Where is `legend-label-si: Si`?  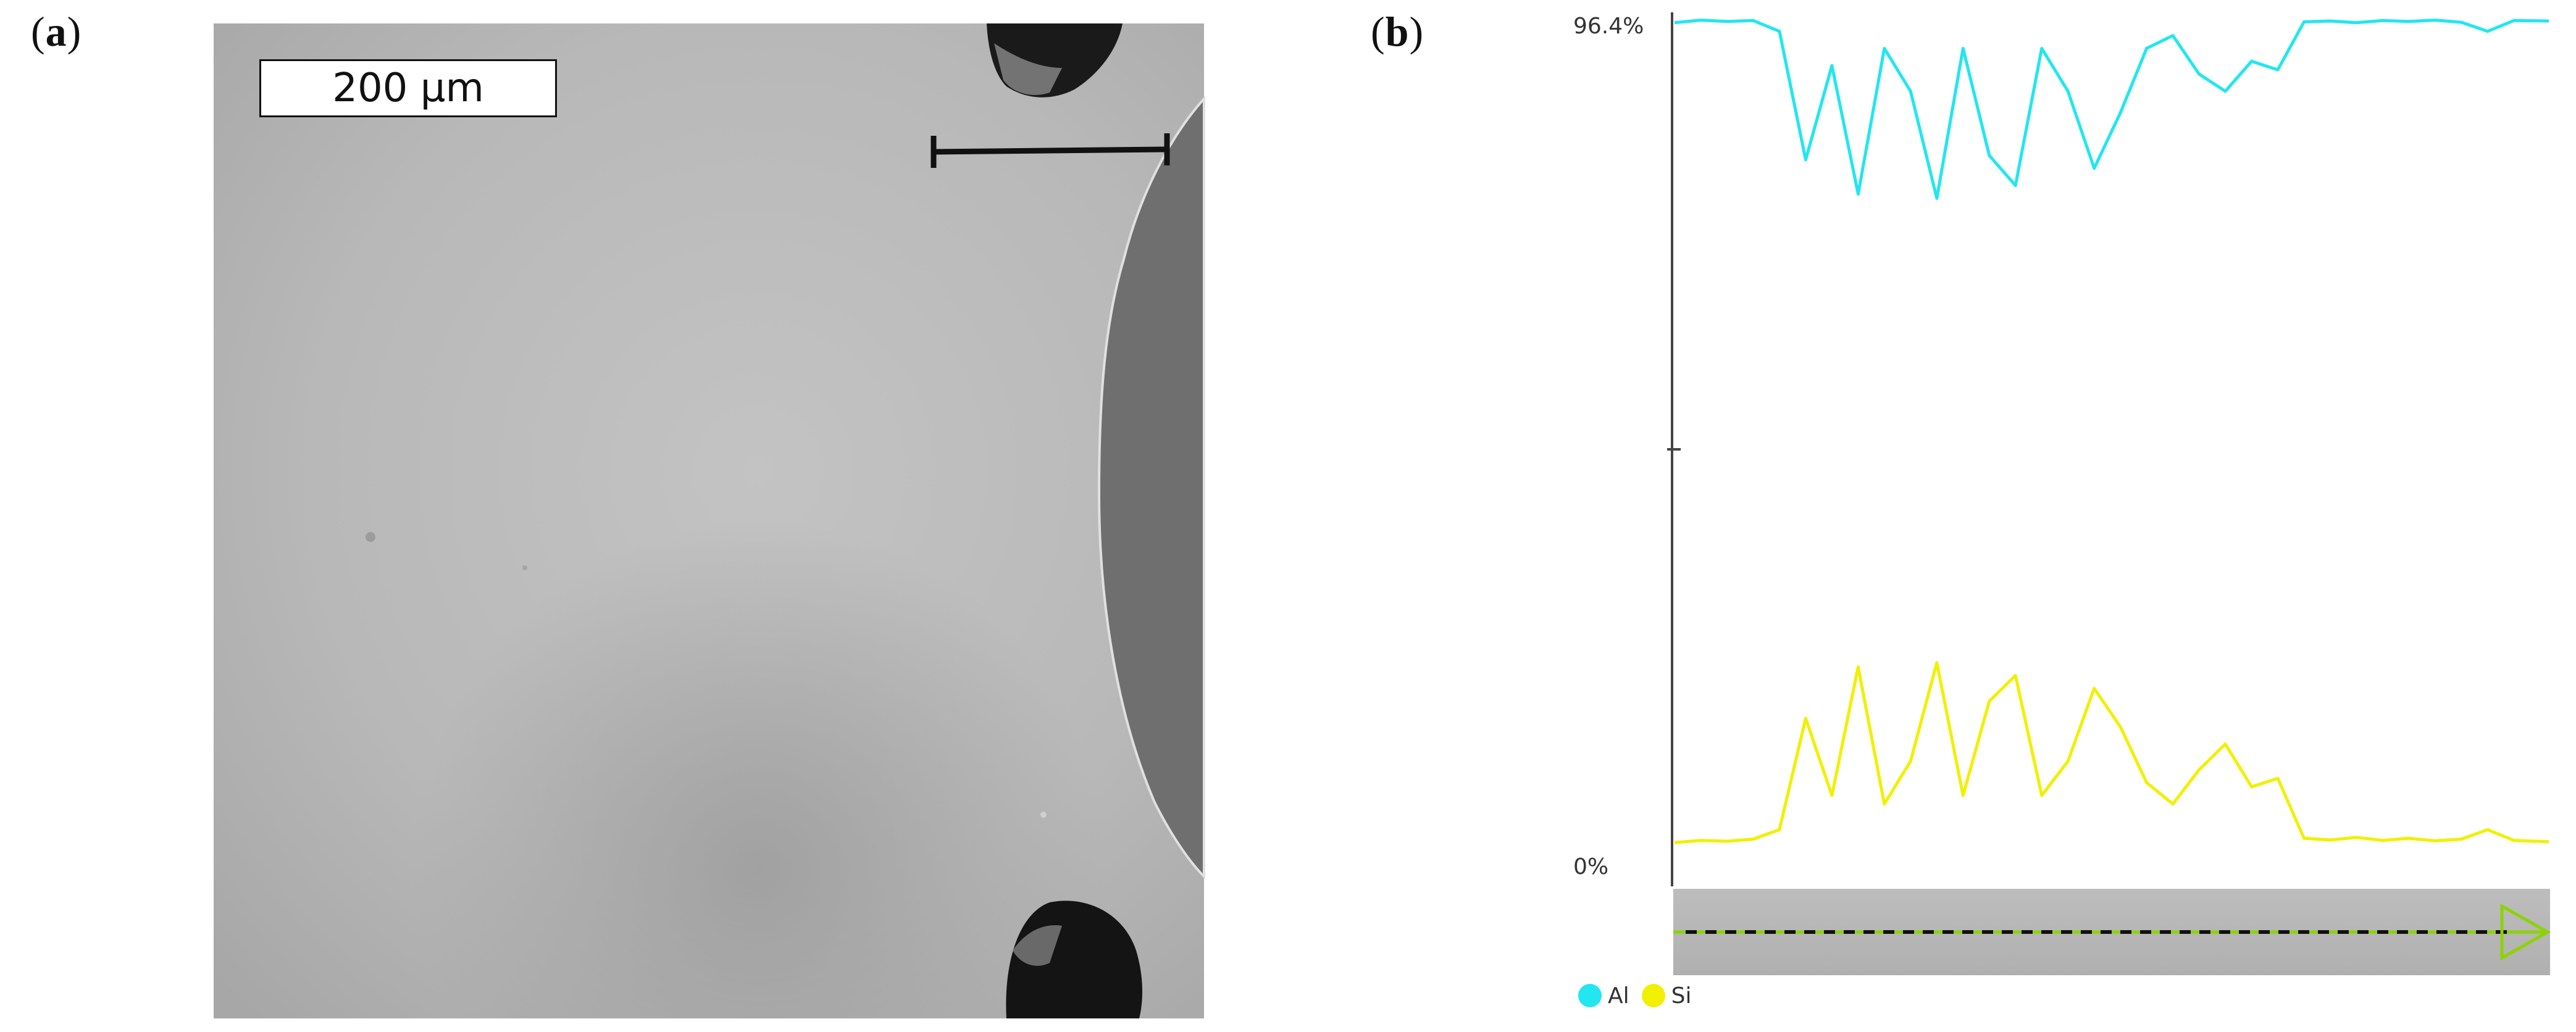
legend-label-si: Si is located at coordinates (1682, 996).